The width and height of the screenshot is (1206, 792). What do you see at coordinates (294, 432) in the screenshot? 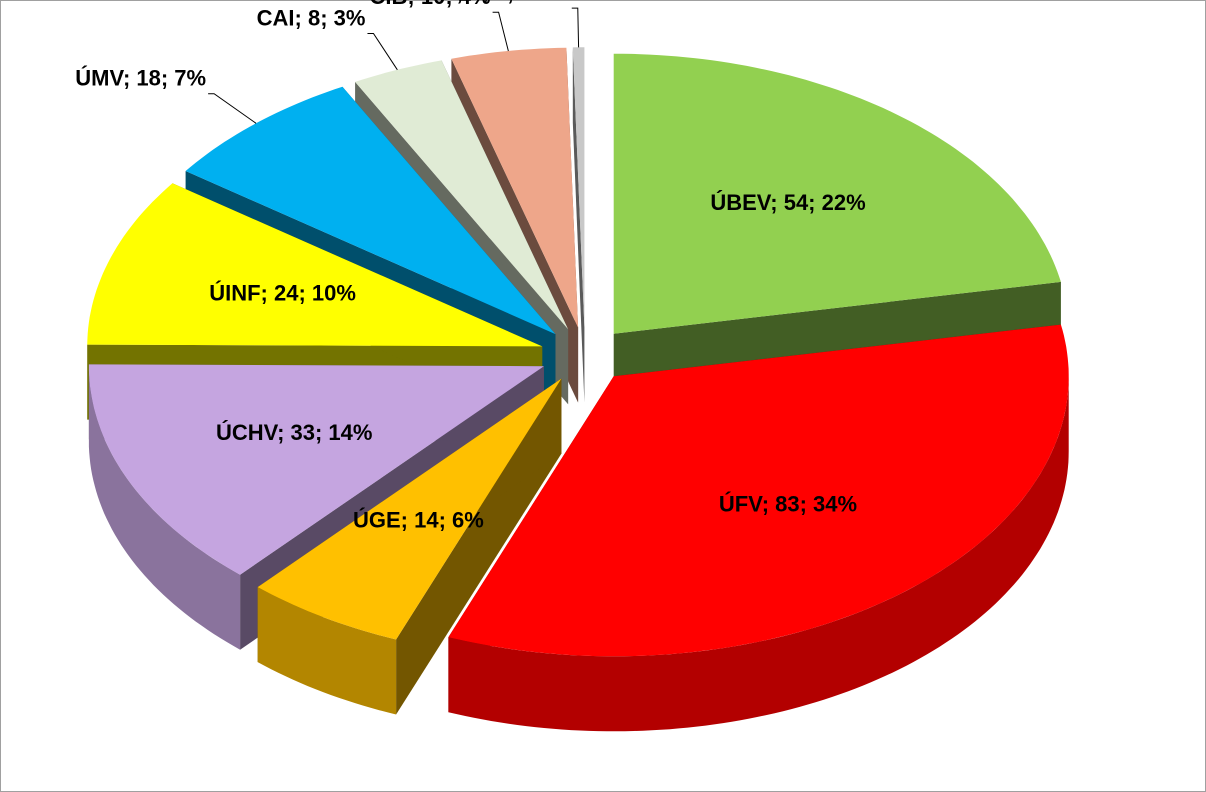
I see `data-label: ÚCHV; 33; 14%` at bounding box center [294, 432].